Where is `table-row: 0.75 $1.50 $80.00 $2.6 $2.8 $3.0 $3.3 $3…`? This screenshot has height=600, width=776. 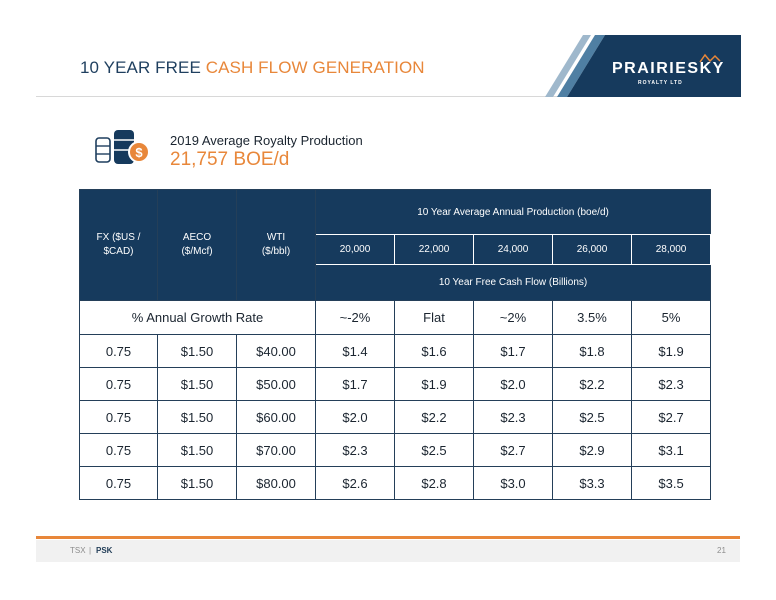 table-row: 0.75 $1.50 $80.00 $2.6 $2.8 $3.0 $3.3 $3… is located at coordinates (395, 483).